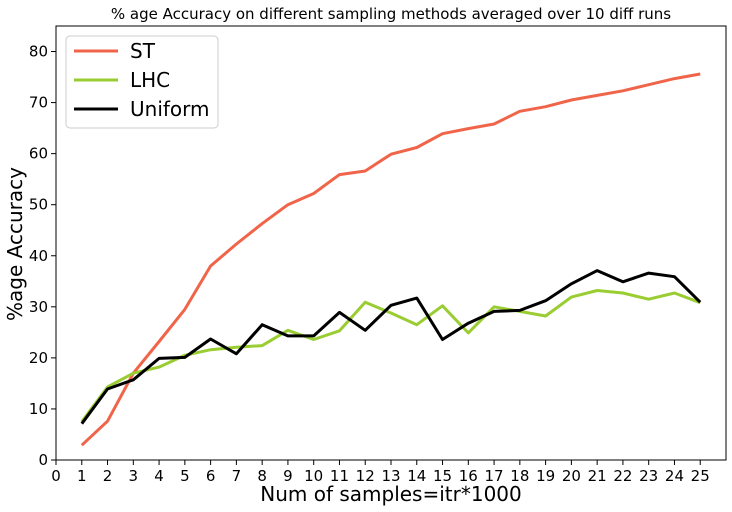 This screenshot has width=732, height=512. Describe the element at coordinates (545, 476) in the screenshot. I see `x-tick-label: 19` at that location.